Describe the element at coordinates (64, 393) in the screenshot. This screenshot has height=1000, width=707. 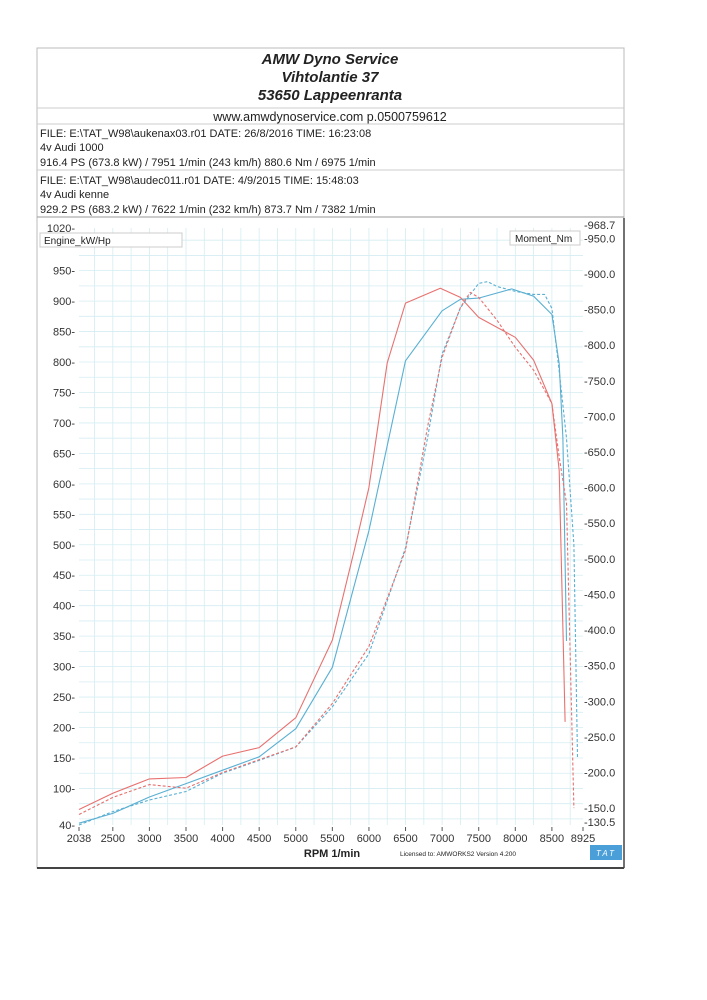
I see `y-tick-label: 750-` at that location.